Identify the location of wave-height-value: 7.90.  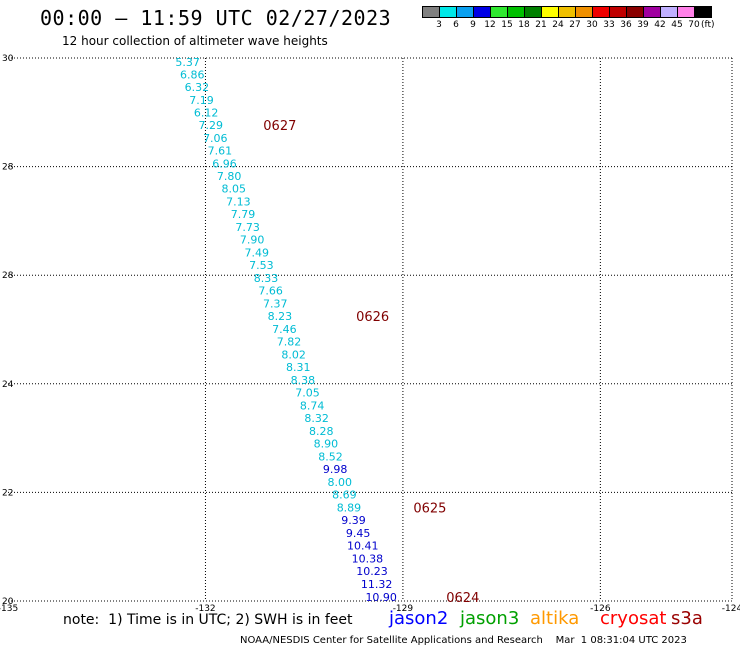
(252, 239).